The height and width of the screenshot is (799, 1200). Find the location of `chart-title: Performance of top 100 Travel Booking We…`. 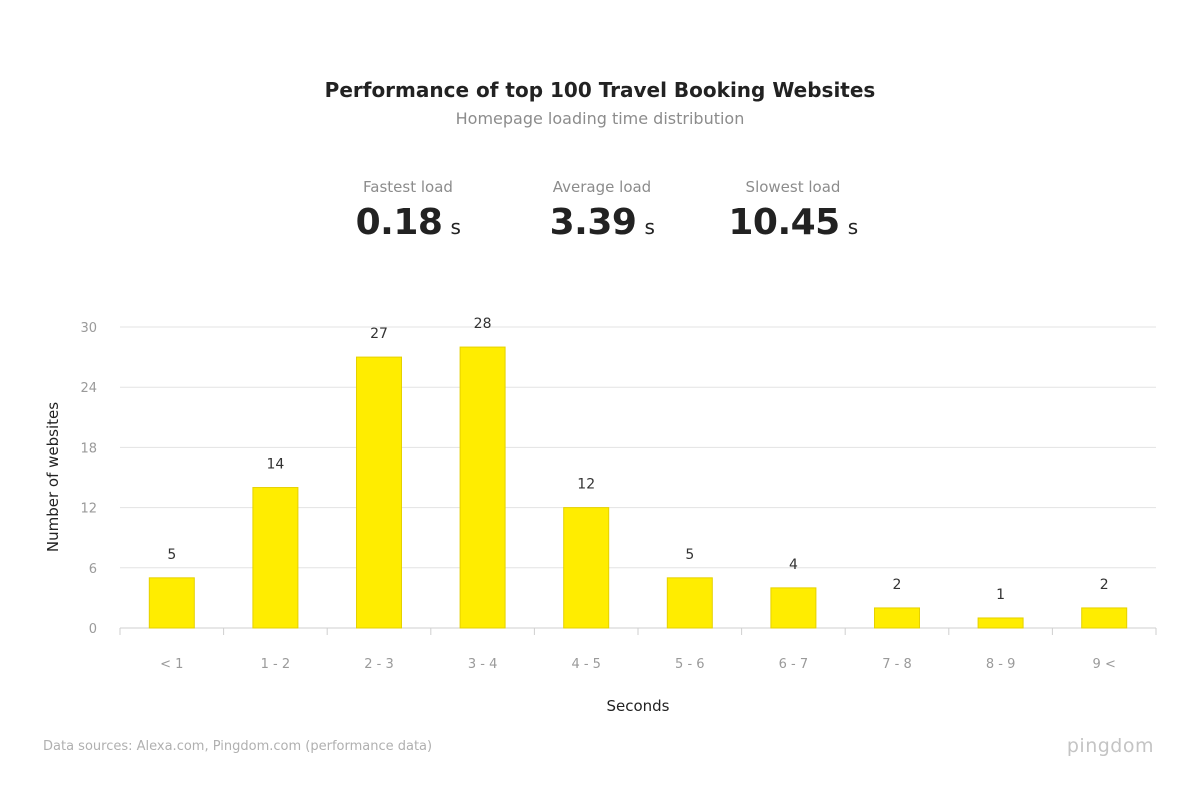

chart-title: Performance of top 100 Travel Booking We… is located at coordinates (600, 90).